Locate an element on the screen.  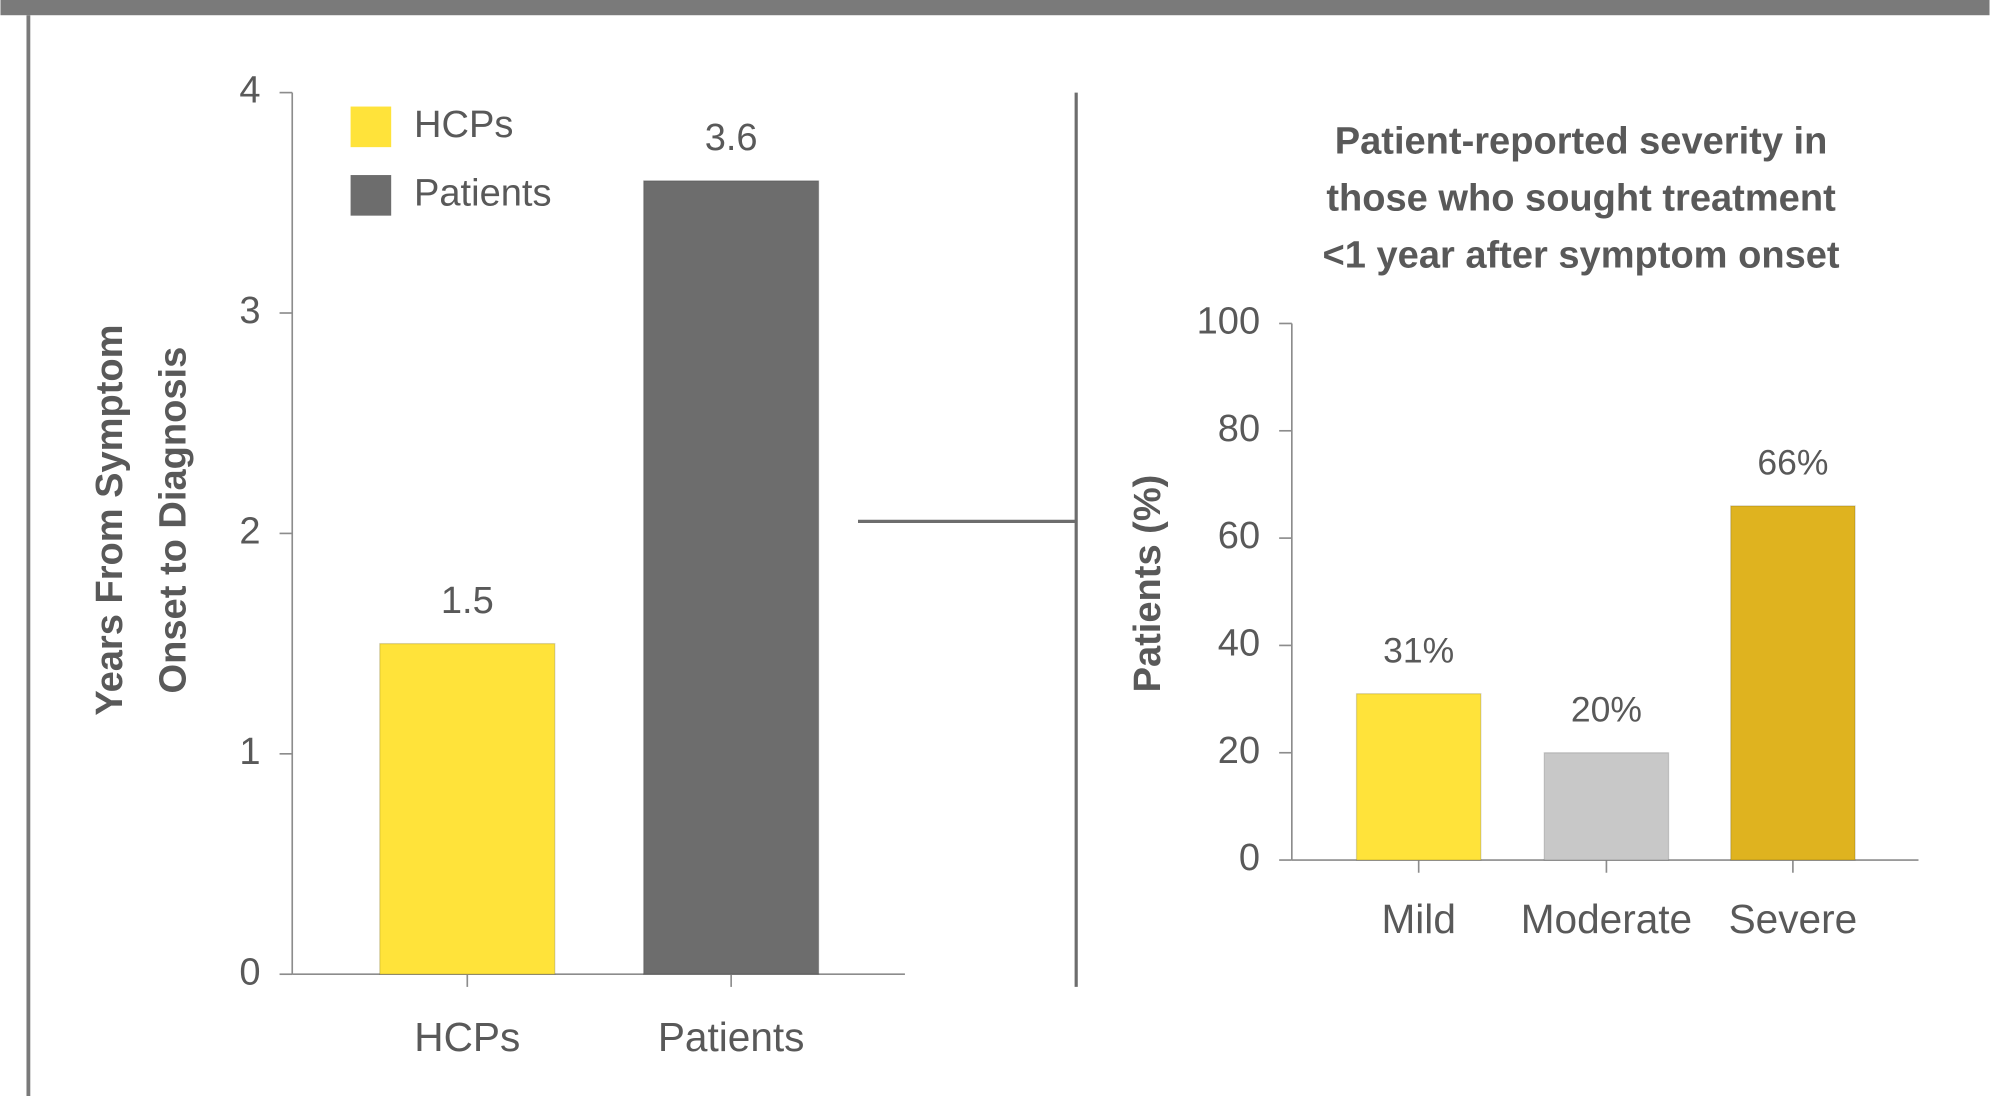
y-tick-label: 60 is located at coordinates (1239, 536).